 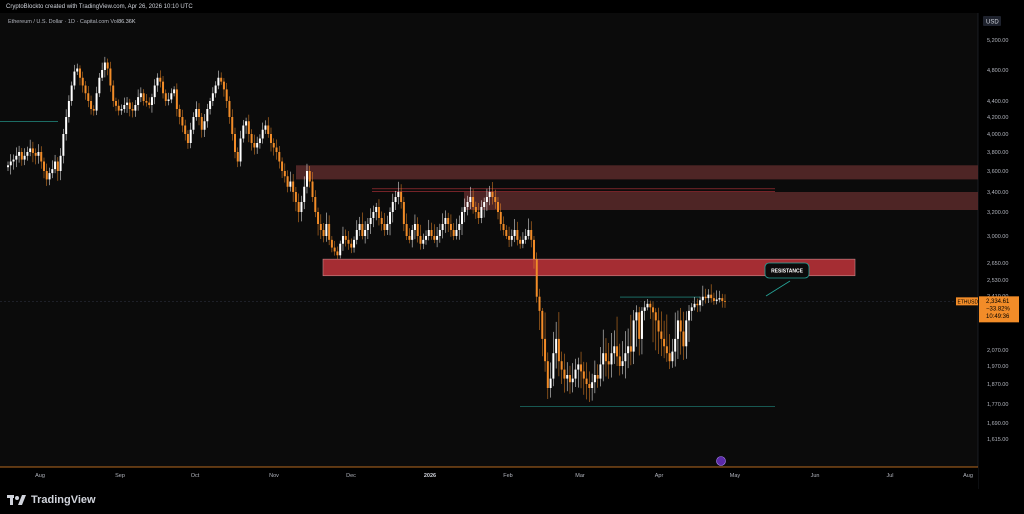 I want to click on x-tick-label: Aug, so click(x=968, y=476).